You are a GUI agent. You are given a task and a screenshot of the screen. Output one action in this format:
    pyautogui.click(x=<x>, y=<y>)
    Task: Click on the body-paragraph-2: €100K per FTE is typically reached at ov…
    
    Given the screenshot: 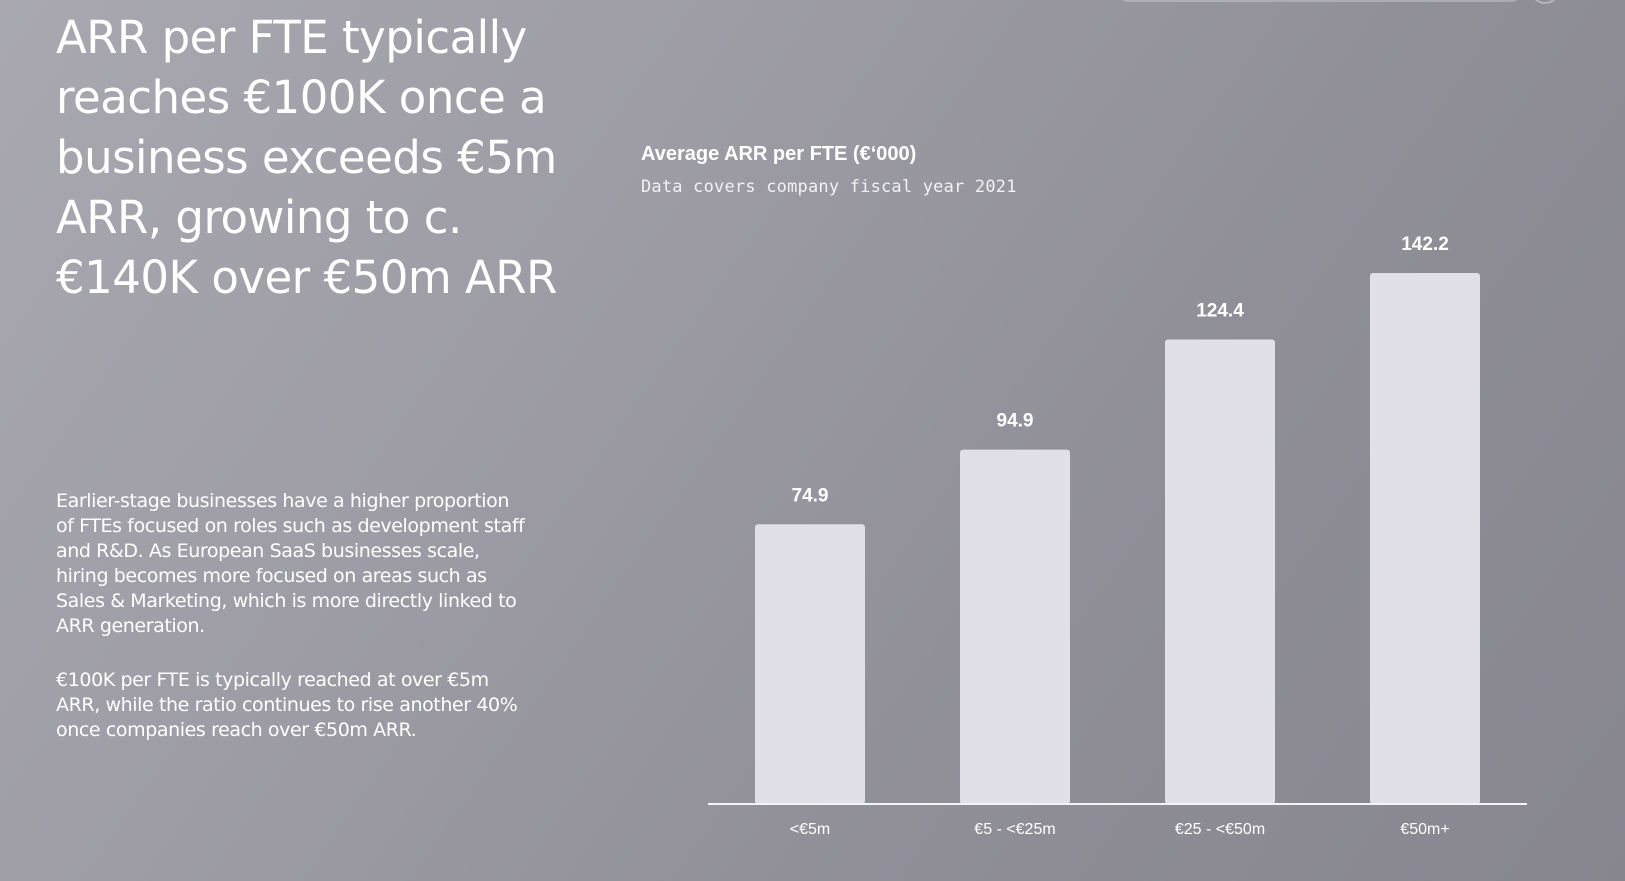 What is the action you would take?
    pyautogui.click(x=287, y=705)
    